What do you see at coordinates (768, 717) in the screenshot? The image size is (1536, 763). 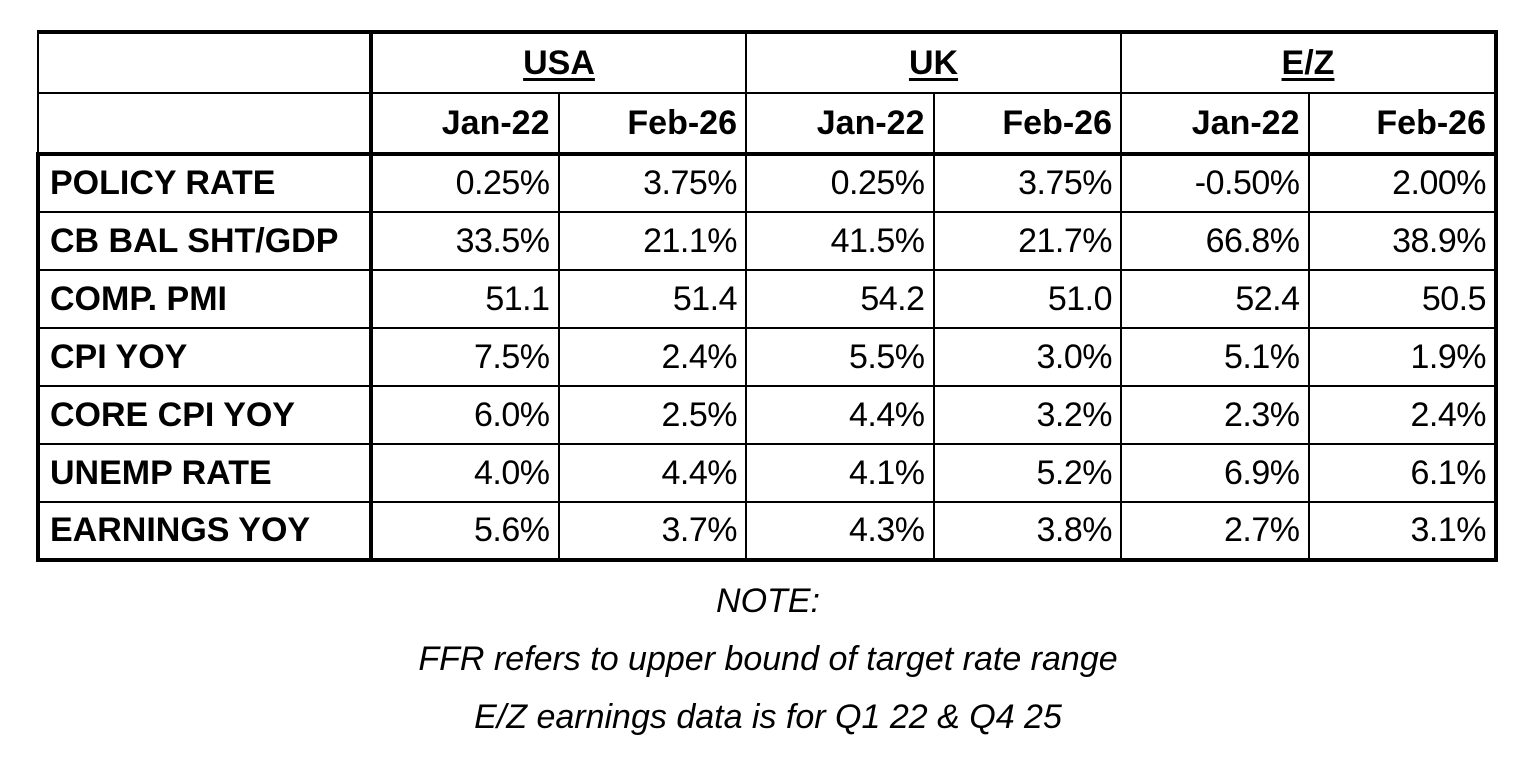 I see `note-line: E/Z earnings data is for Q1 22 & Q4 25` at bounding box center [768, 717].